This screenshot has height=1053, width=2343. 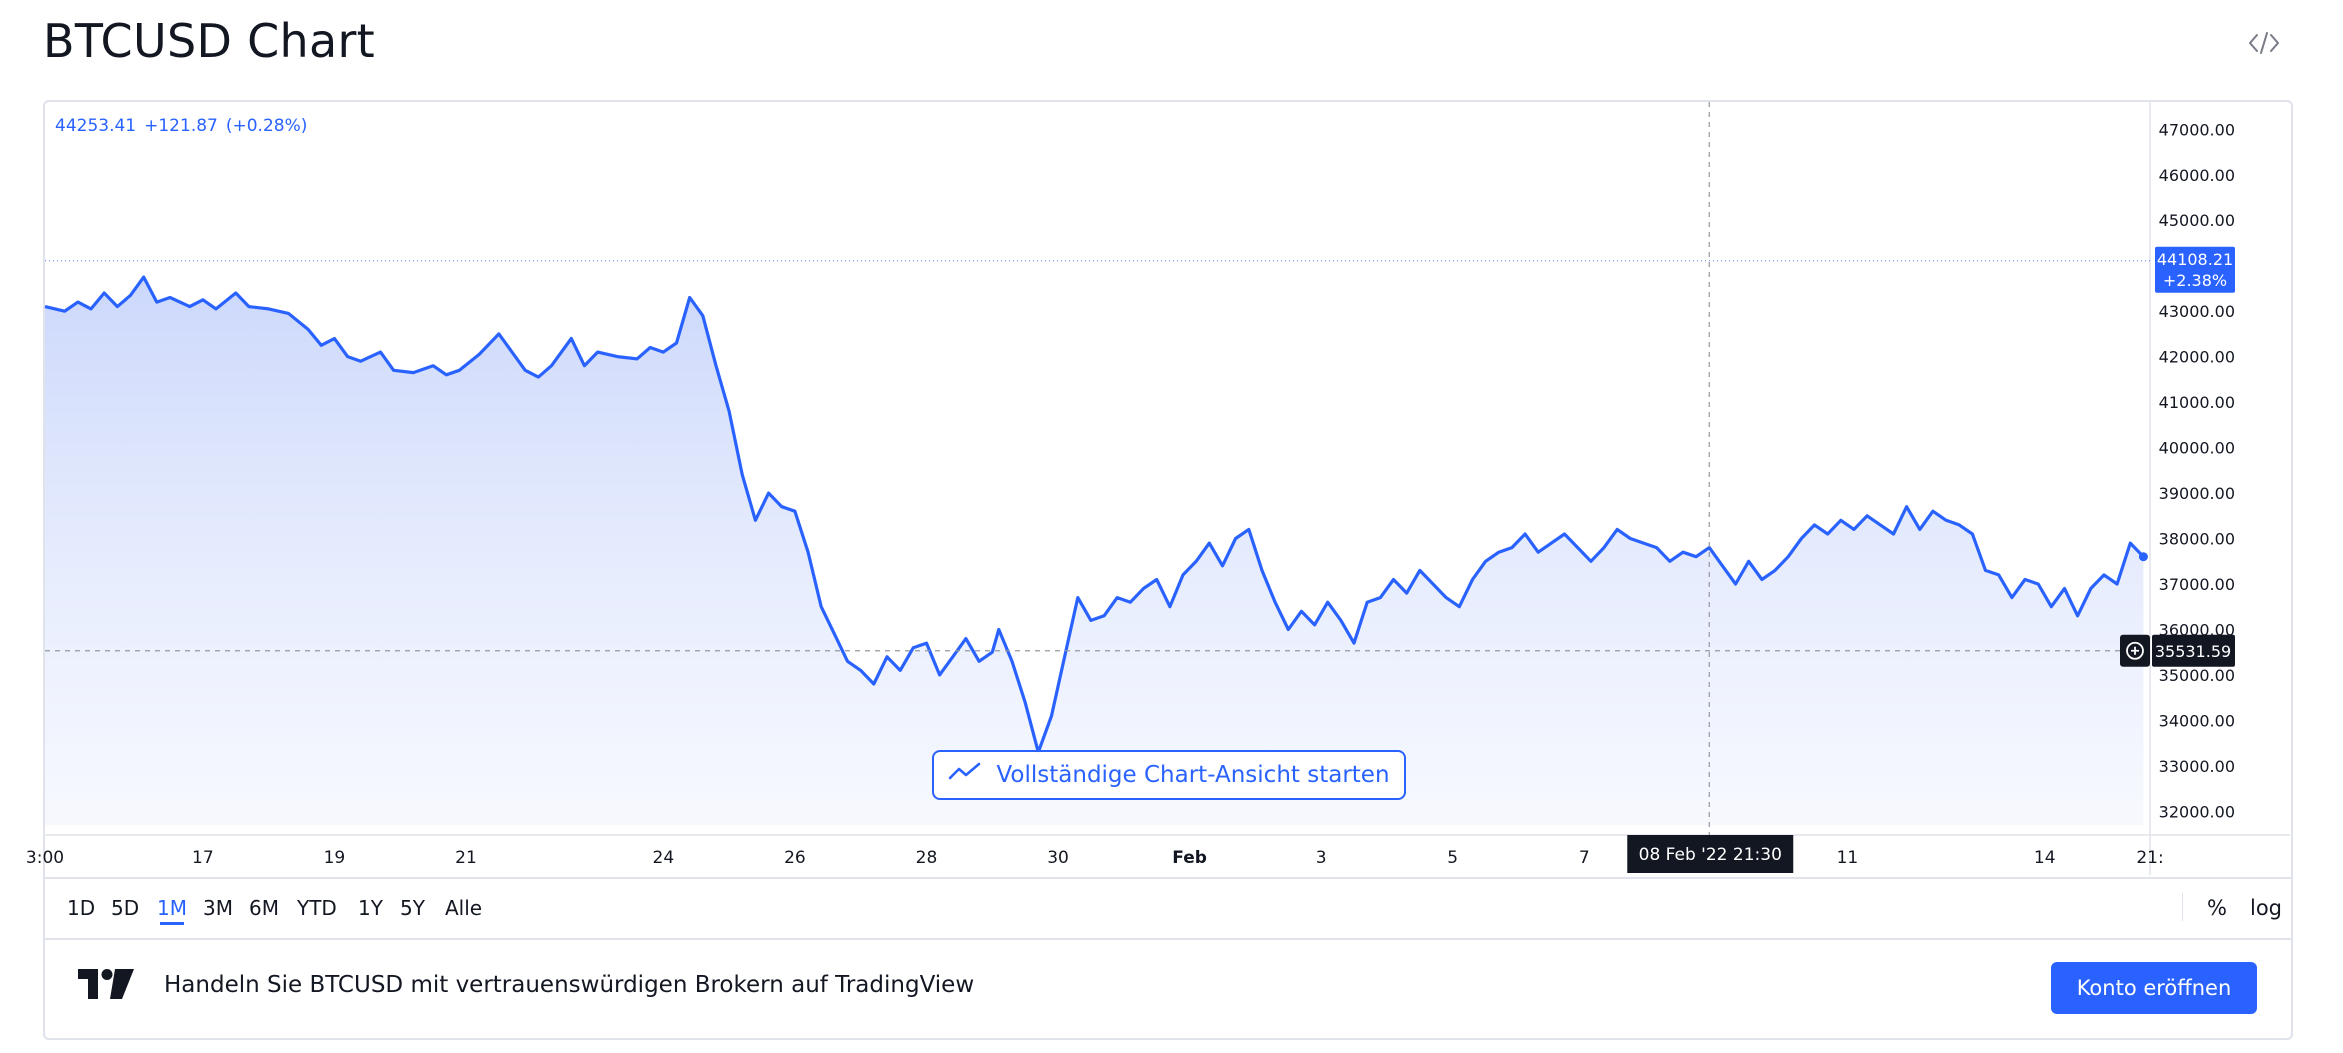 What do you see at coordinates (172, 908) in the screenshot?
I see `range-button-1m: 1M` at bounding box center [172, 908].